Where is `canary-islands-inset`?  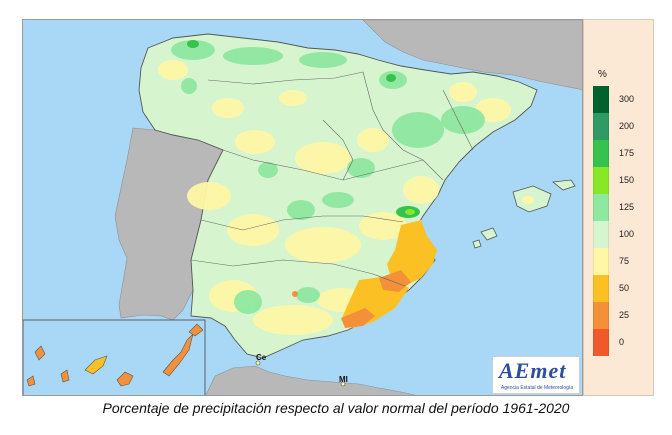 canary-islands-inset is located at coordinates (114, 357).